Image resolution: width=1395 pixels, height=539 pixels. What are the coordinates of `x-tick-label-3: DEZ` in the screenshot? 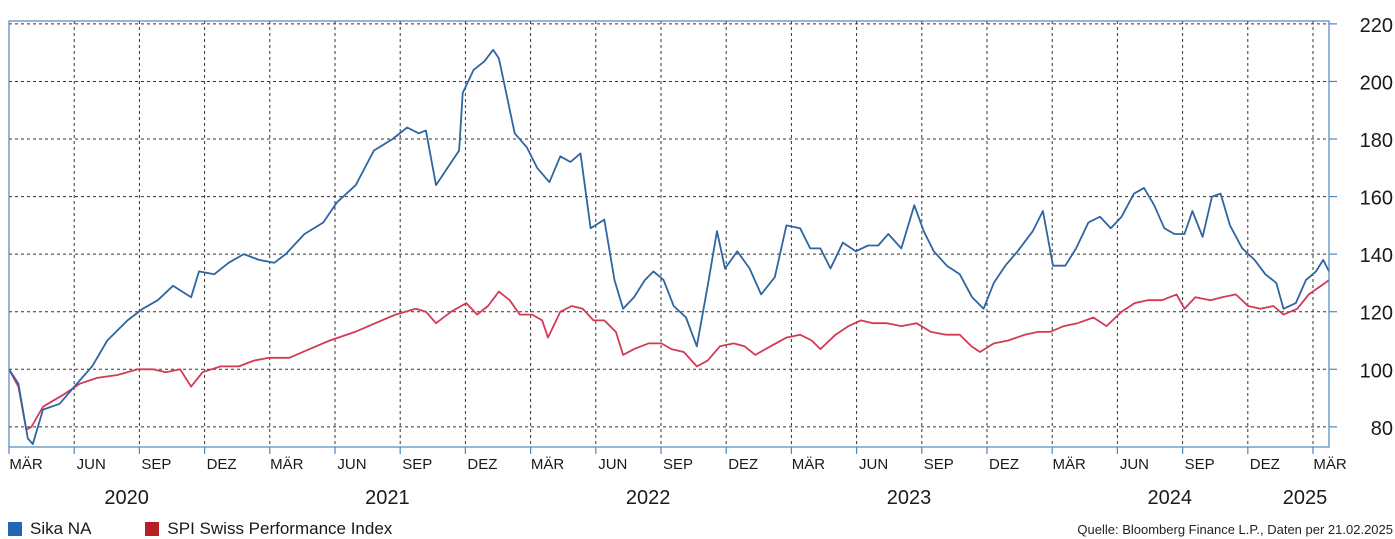 It's located at (222, 464).